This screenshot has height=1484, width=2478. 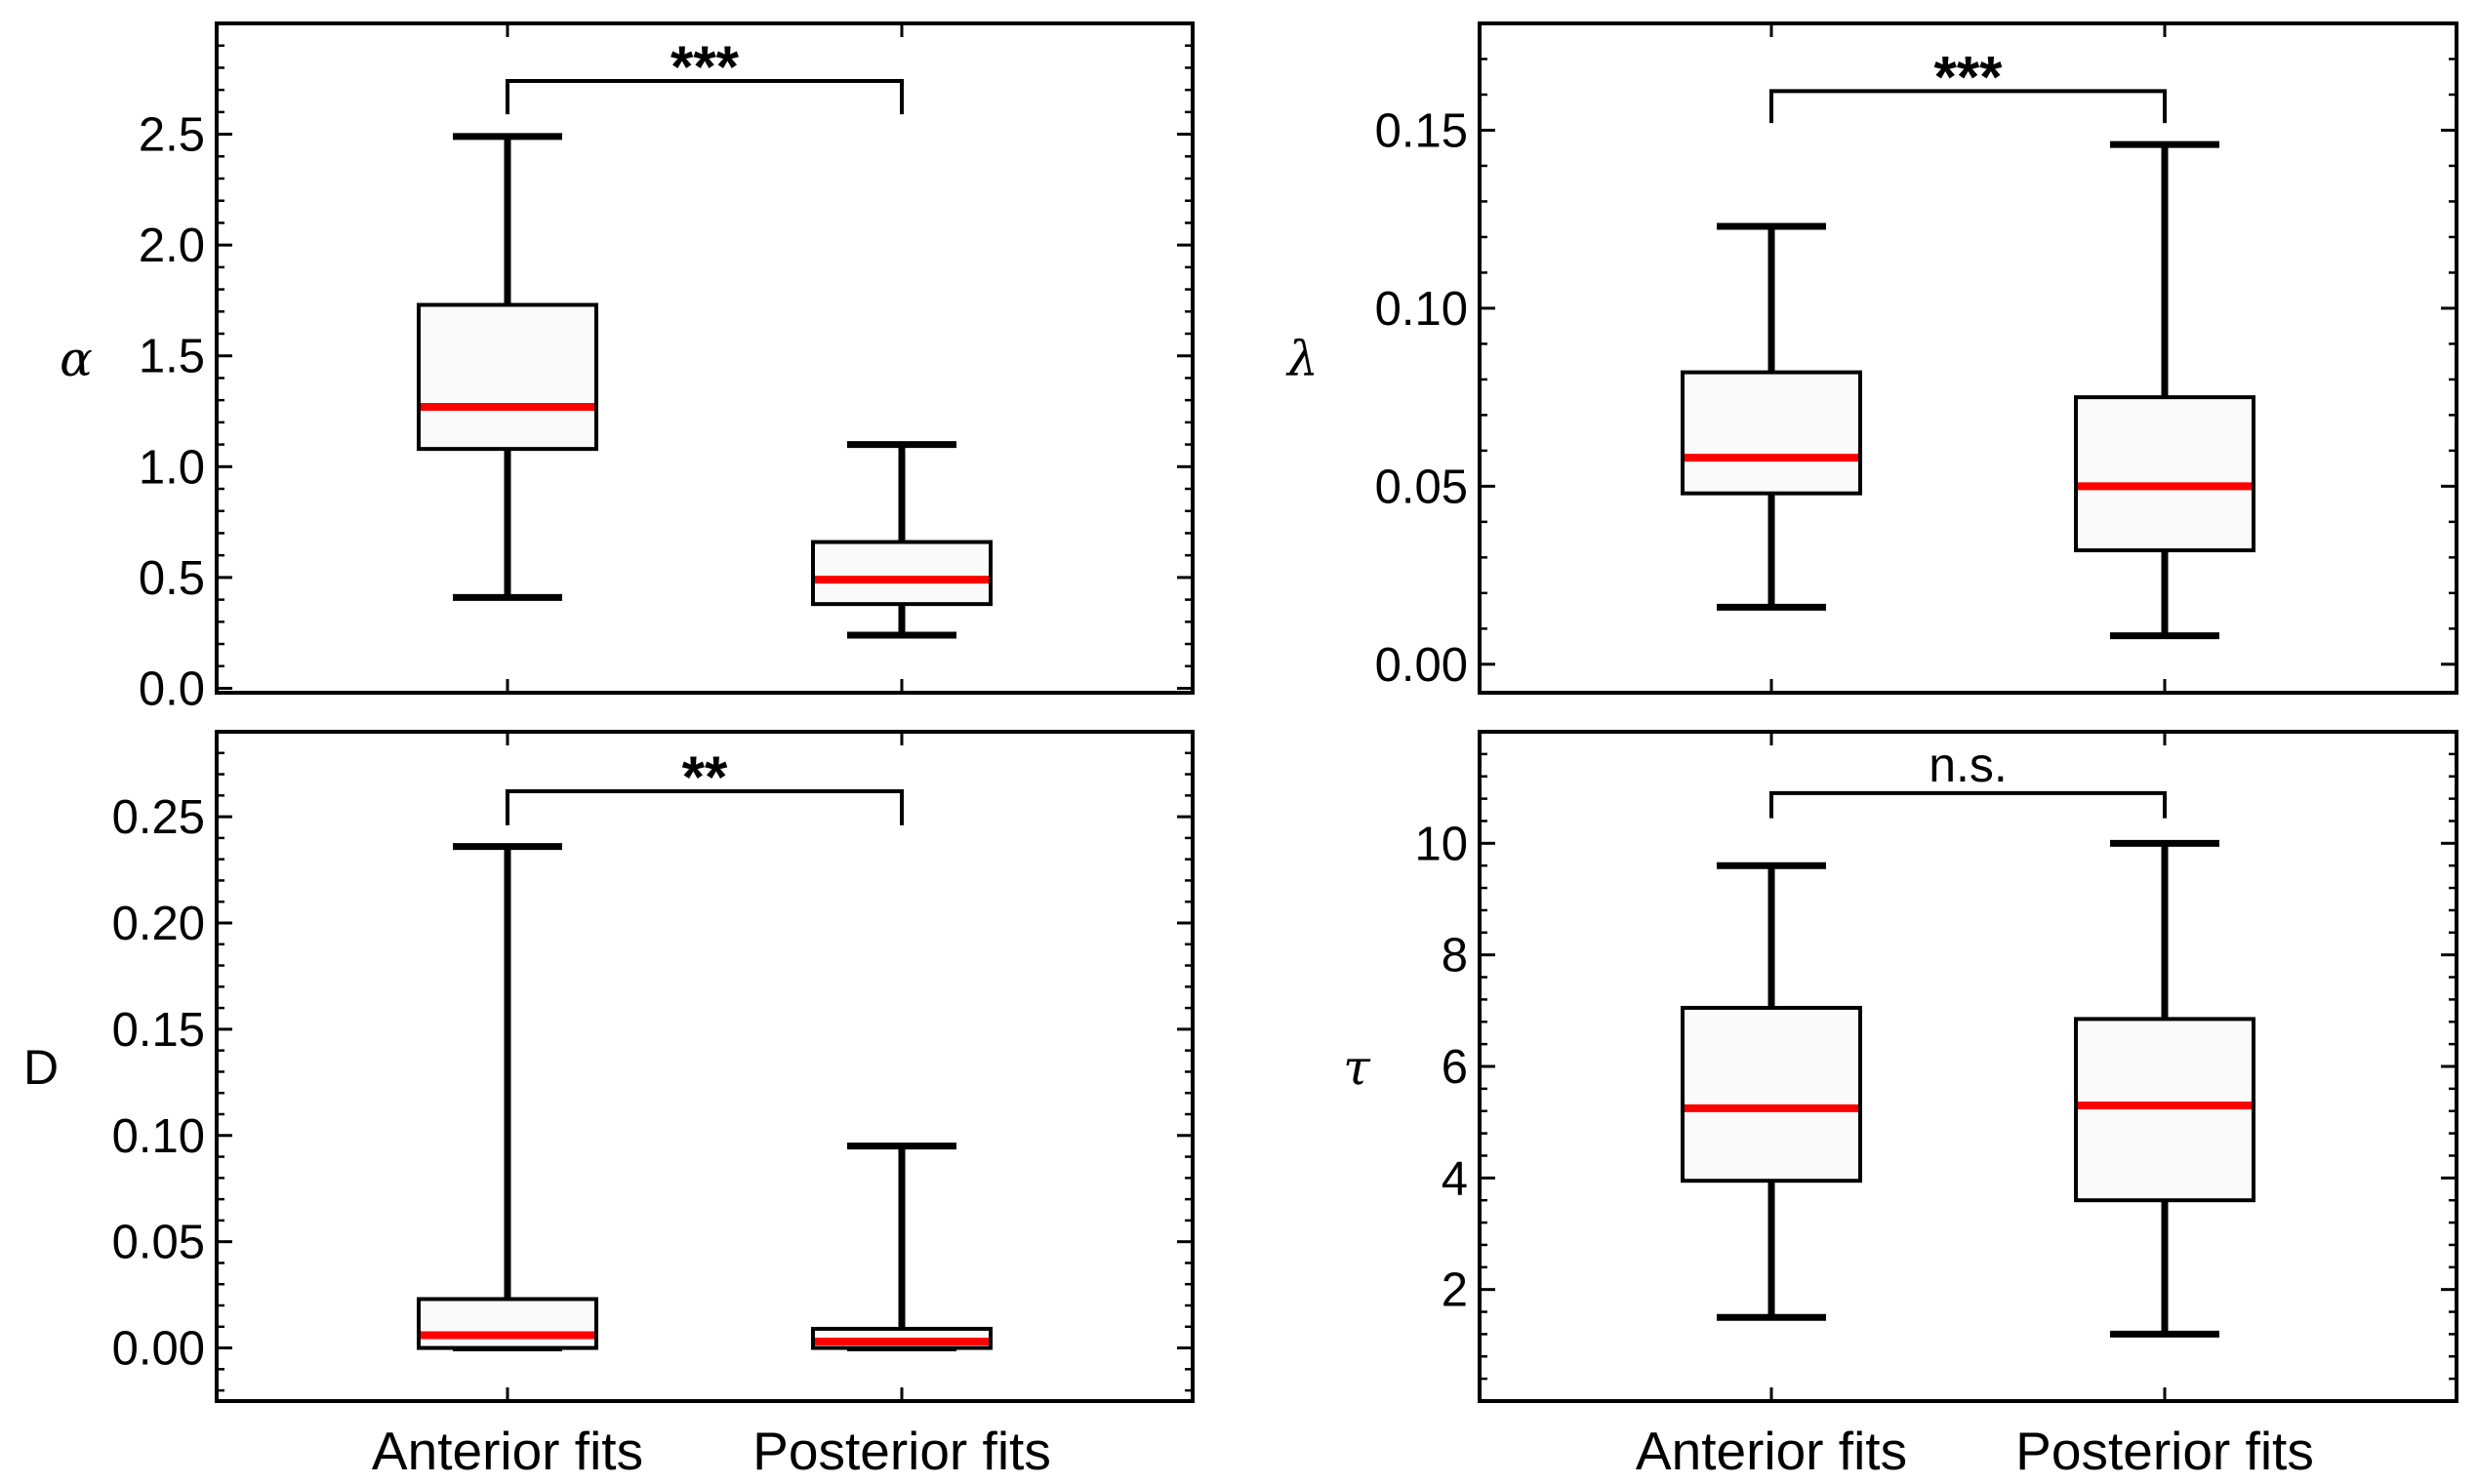 I want to click on y-axis-label: λ, so click(x=1302, y=359).